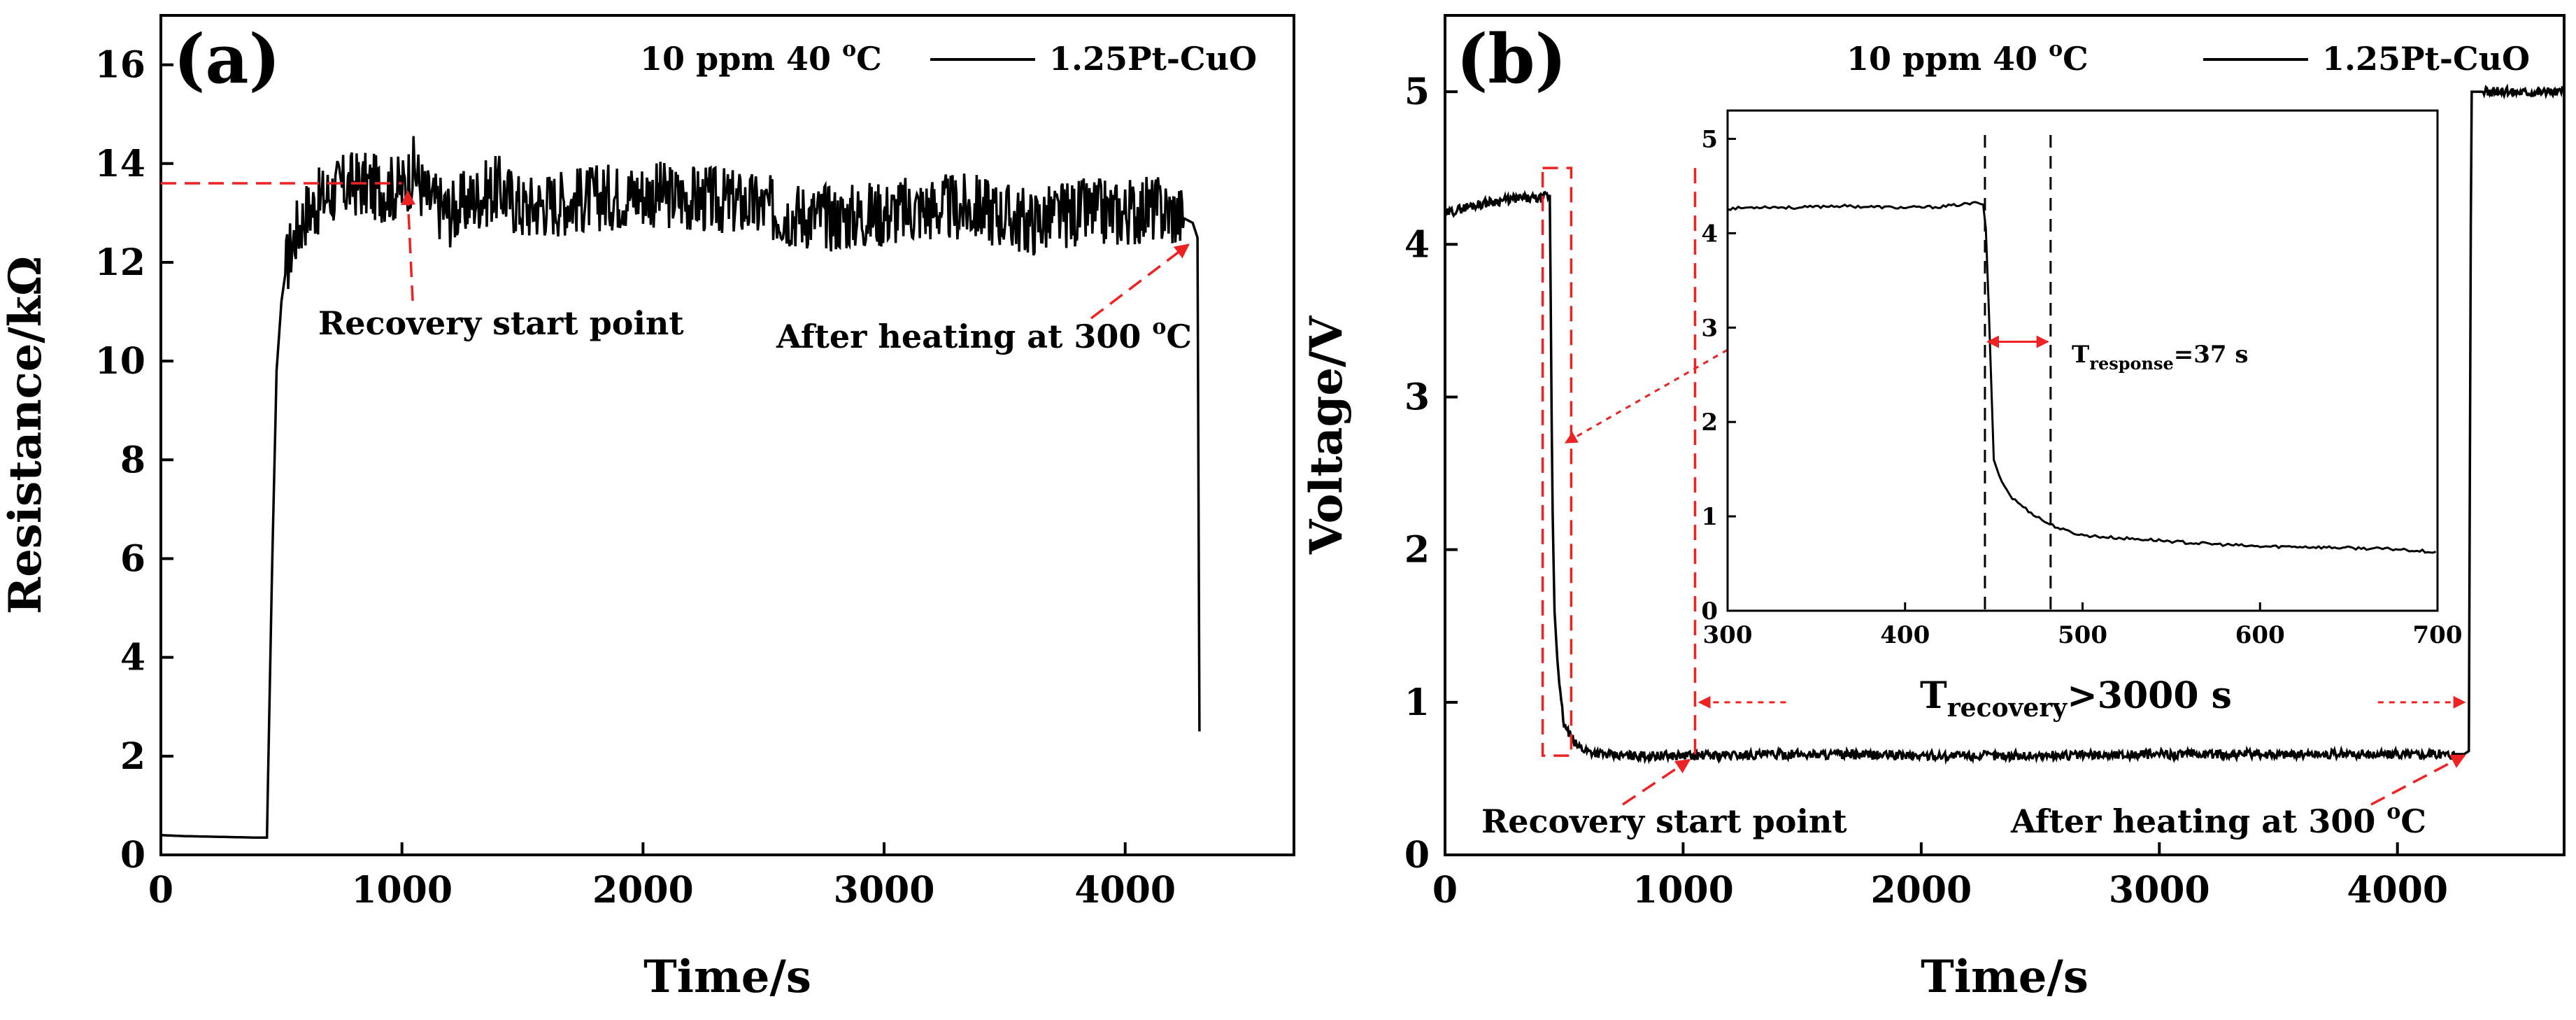 The width and height of the screenshot is (2576, 1020). I want to click on panel-b-heating-sup: o, so click(2393, 812).